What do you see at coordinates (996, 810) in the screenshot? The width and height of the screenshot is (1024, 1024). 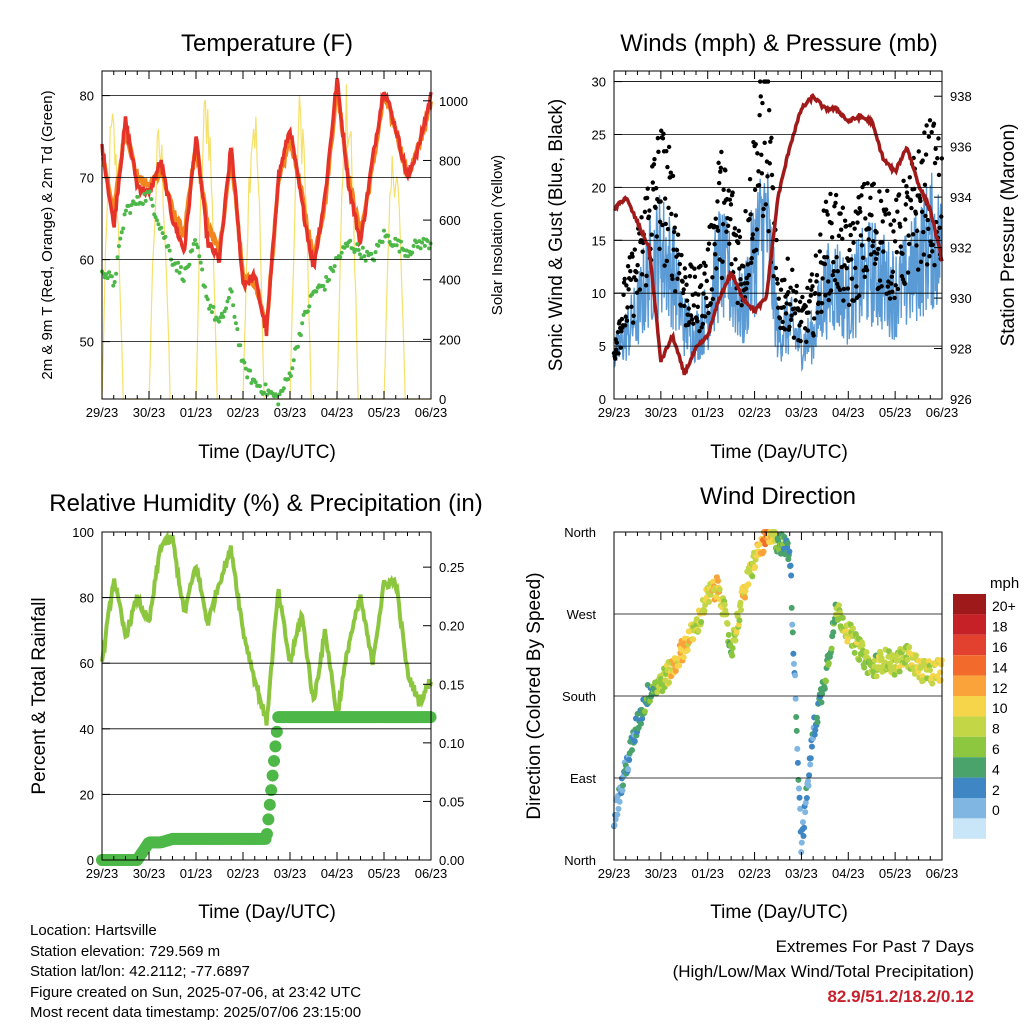 I see `legend-label: 0` at bounding box center [996, 810].